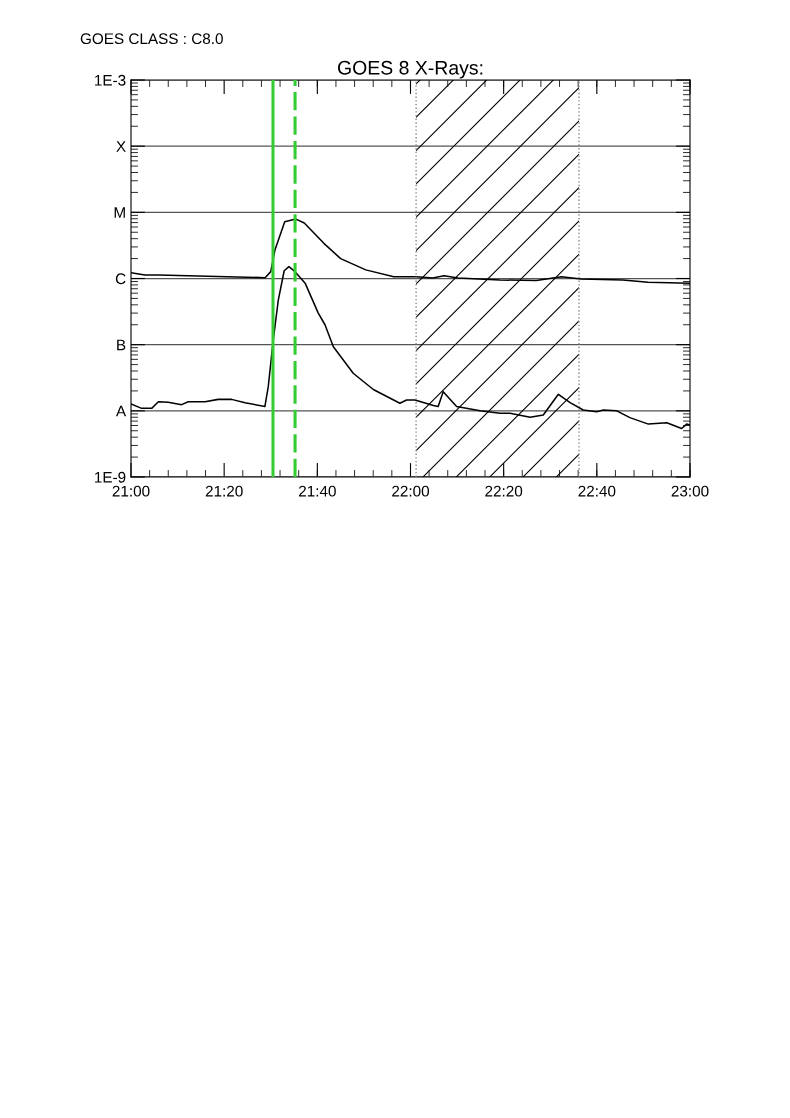  I want to click on chart-title: GOES 8 X-Rays:, so click(410, 69).